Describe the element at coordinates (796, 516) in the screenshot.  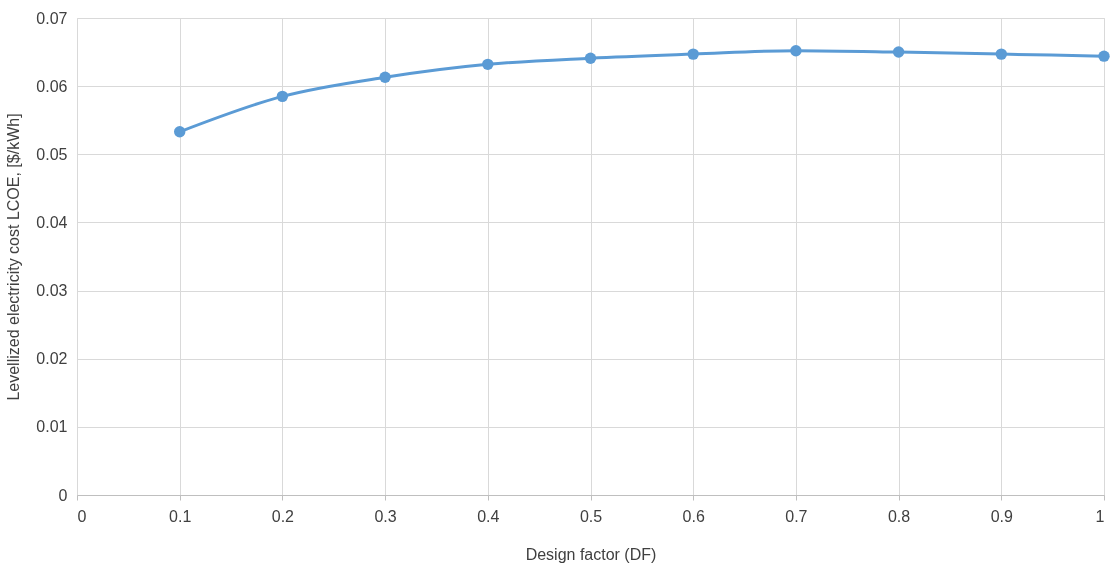
I see `x-tick-label: 0.7` at that location.